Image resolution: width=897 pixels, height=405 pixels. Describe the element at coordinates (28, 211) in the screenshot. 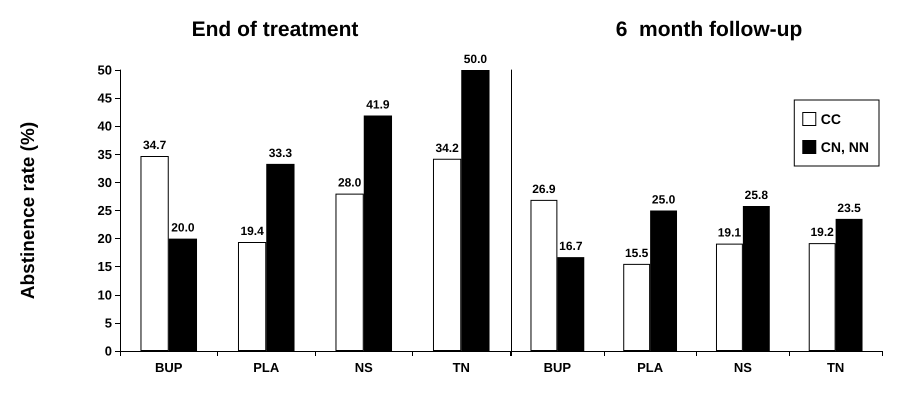

I see `y-axis-title: Abstinence rate (%)` at that location.